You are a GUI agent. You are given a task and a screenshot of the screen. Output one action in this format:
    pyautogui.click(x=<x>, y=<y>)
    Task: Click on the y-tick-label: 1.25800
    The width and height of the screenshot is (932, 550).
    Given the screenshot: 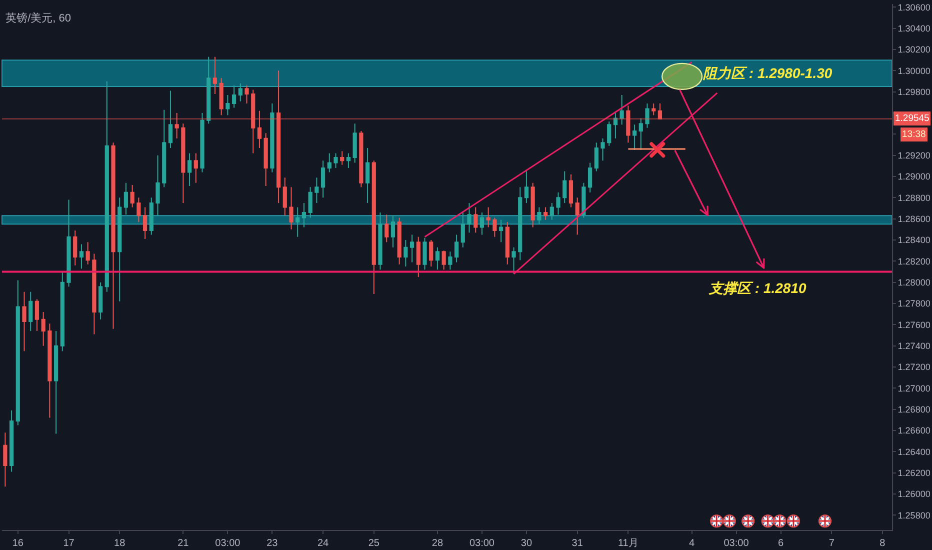 What is the action you would take?
    pyautogui.click(x=914, y=515)
    